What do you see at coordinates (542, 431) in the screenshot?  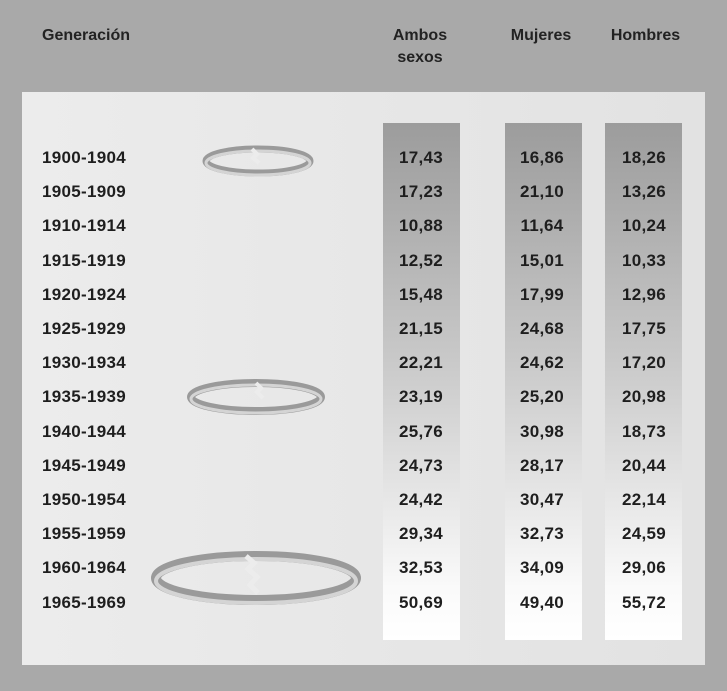 I see `value-cell: 30,98` at bounding box center [542, 431].